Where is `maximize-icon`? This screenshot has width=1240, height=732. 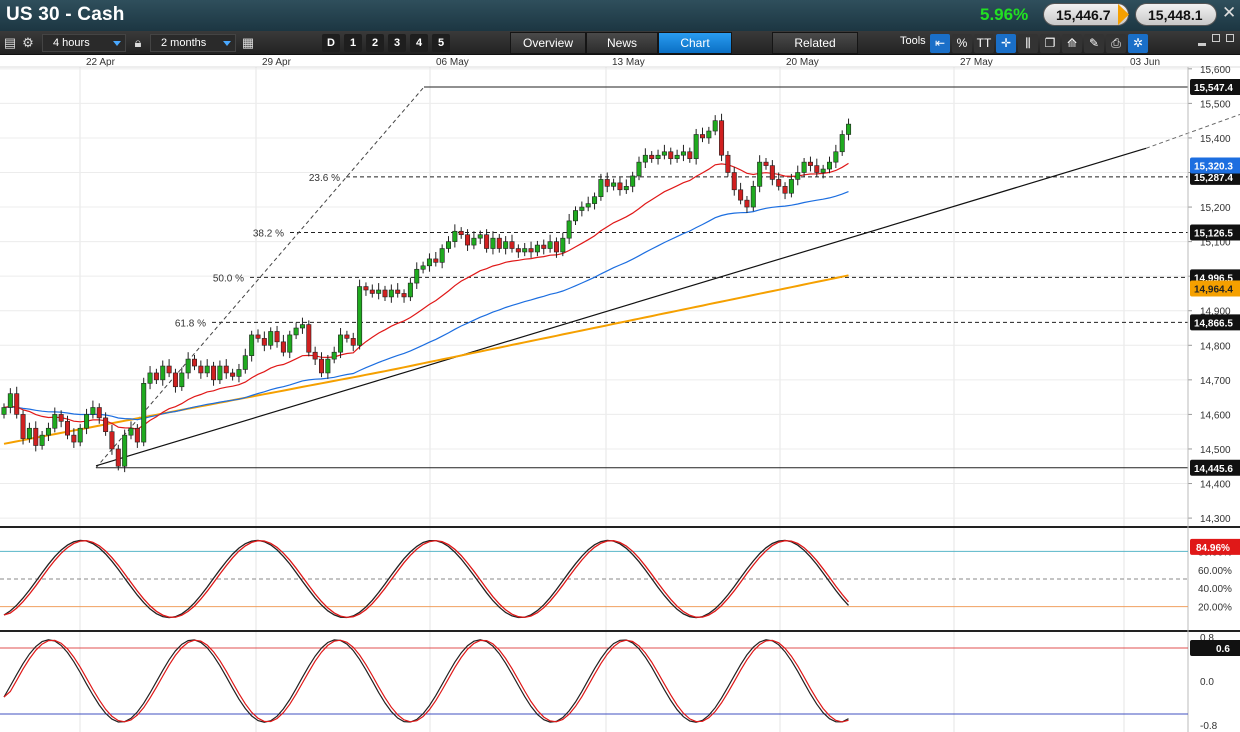
maximize-icon is located at coordinates (1230, 38).